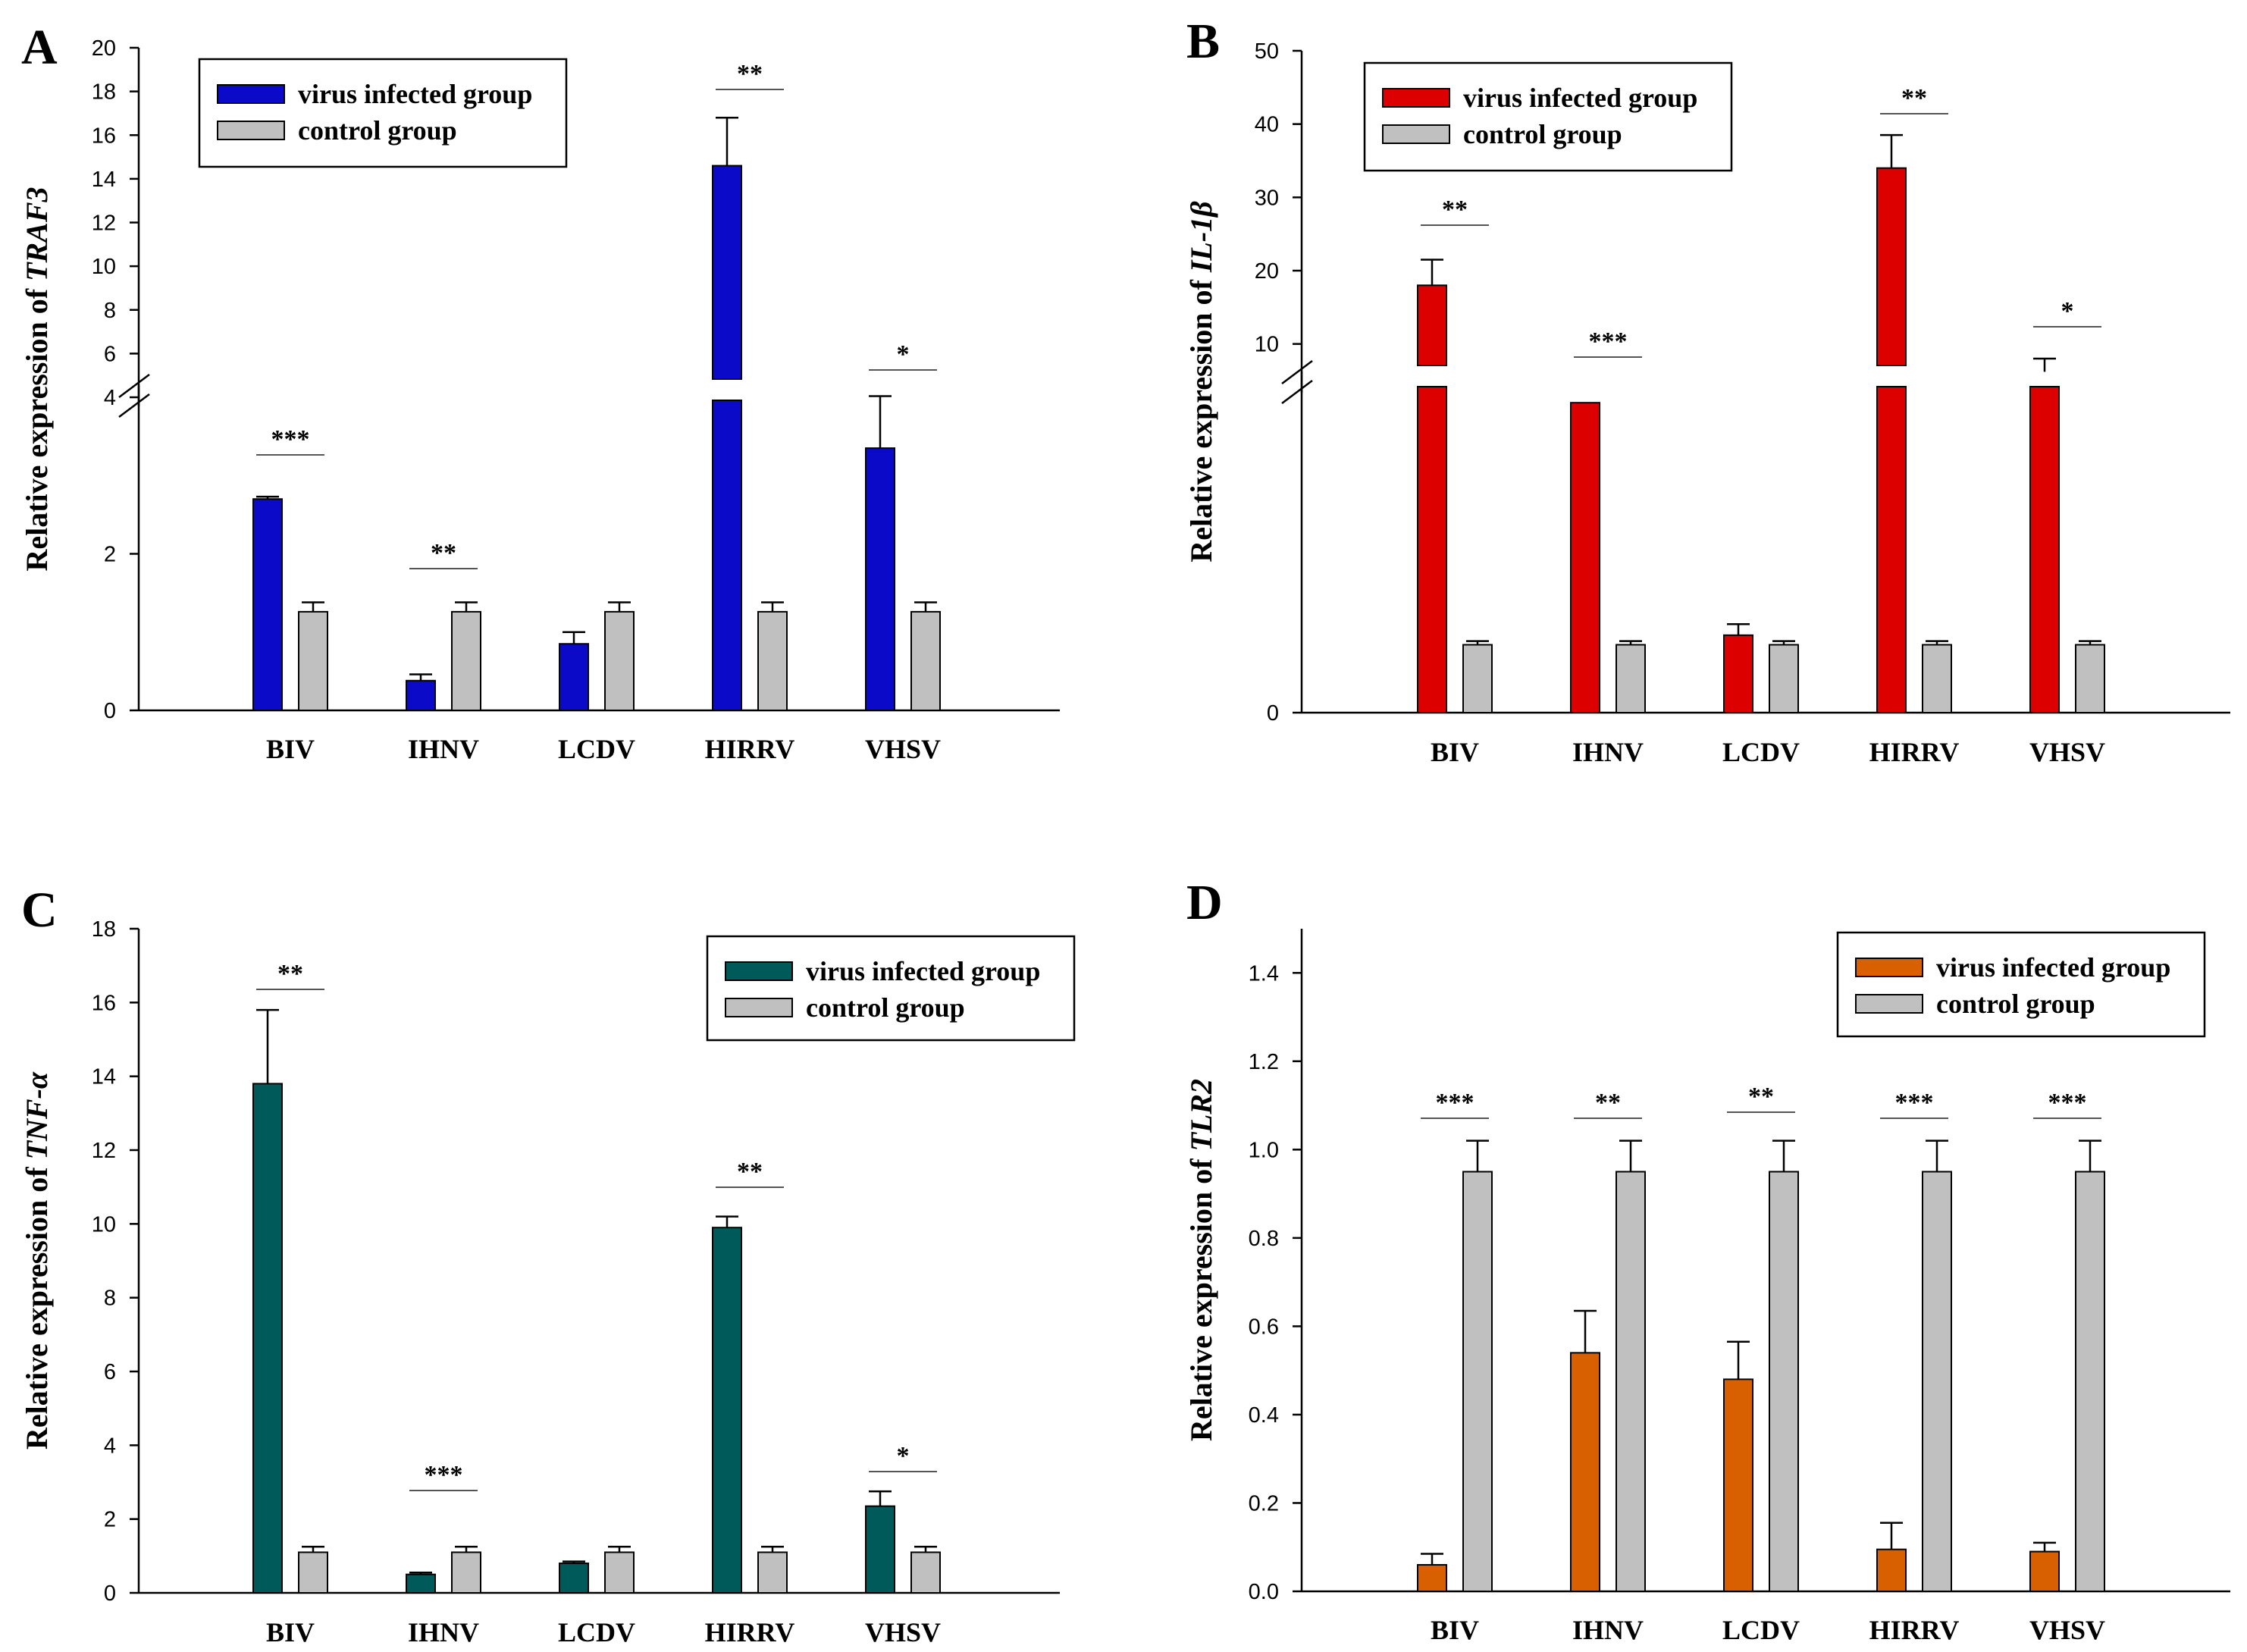  I want to click on y-axis-label: Relative expression of TNF-α, so click(37, 1260).